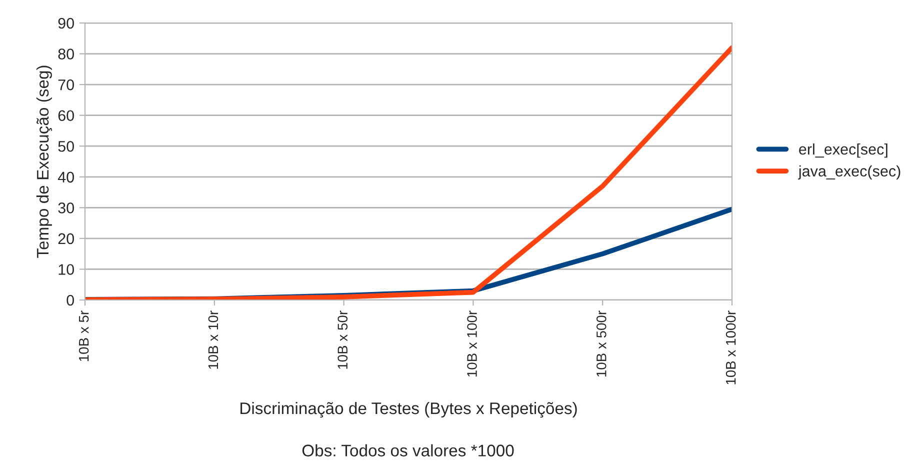 The width and height of the screenshot is (905, 464). What do you see at coordinates (408, 450) in the screenshot?
I see `text: Obs: Todos os valores *1000` at bounding box center [408, 450].